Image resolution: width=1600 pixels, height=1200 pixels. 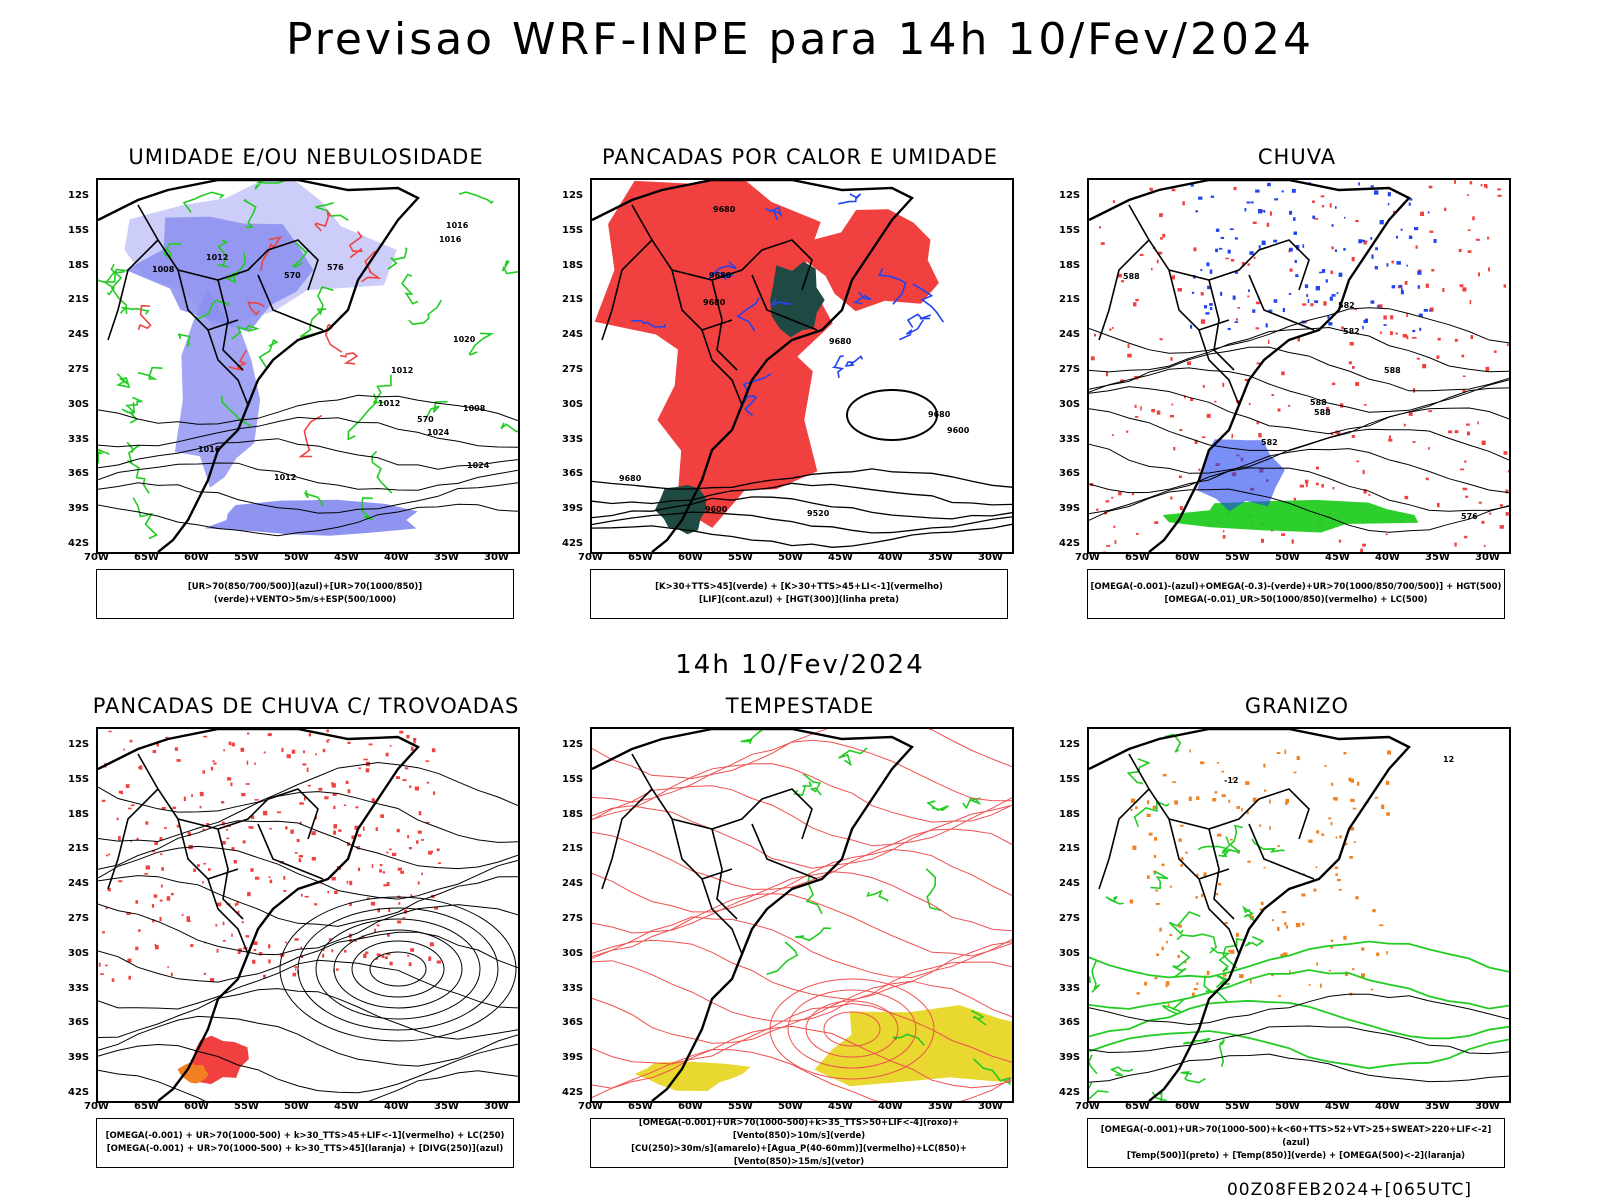 I want to click on lat-tick-label: 15S, so click(x=1070, y=230).